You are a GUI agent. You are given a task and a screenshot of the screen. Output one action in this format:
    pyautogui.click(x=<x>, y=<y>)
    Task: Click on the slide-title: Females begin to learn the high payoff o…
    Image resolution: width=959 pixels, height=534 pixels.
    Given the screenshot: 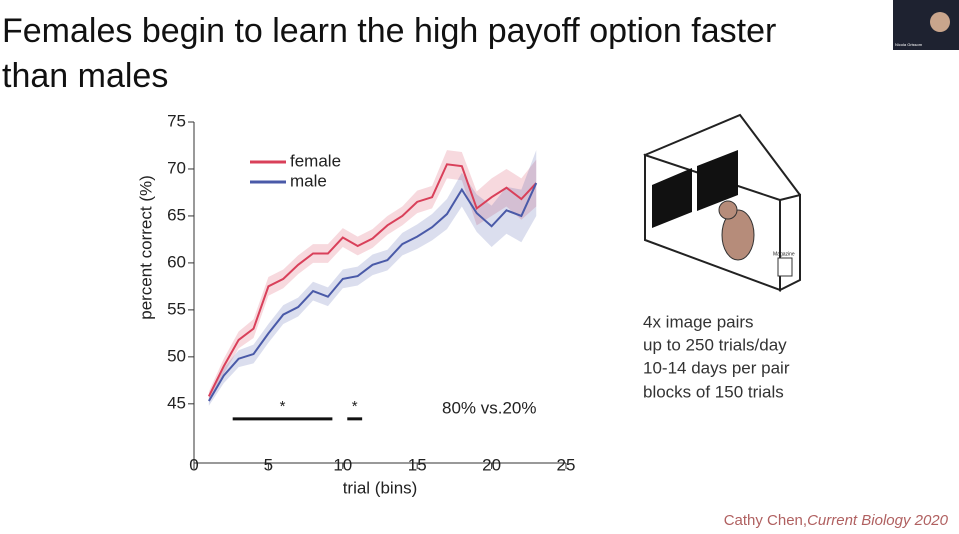 What is the action you would take?
    pyautogui.click(x=389, y=31)
    